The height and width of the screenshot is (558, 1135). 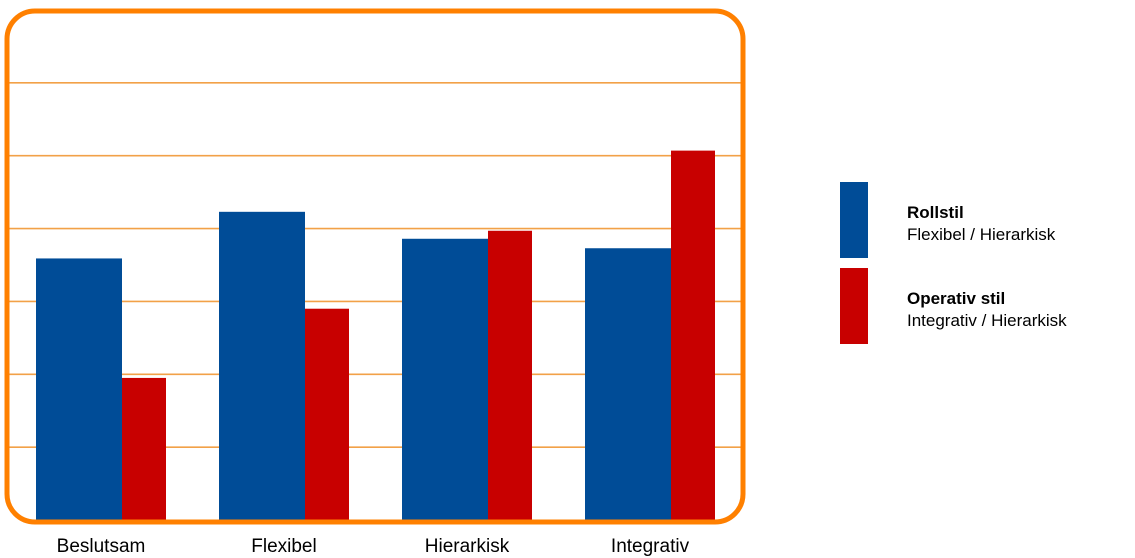 I want to click on bar-operativ-stil-hierarkisk, so click(x=510, y=375).